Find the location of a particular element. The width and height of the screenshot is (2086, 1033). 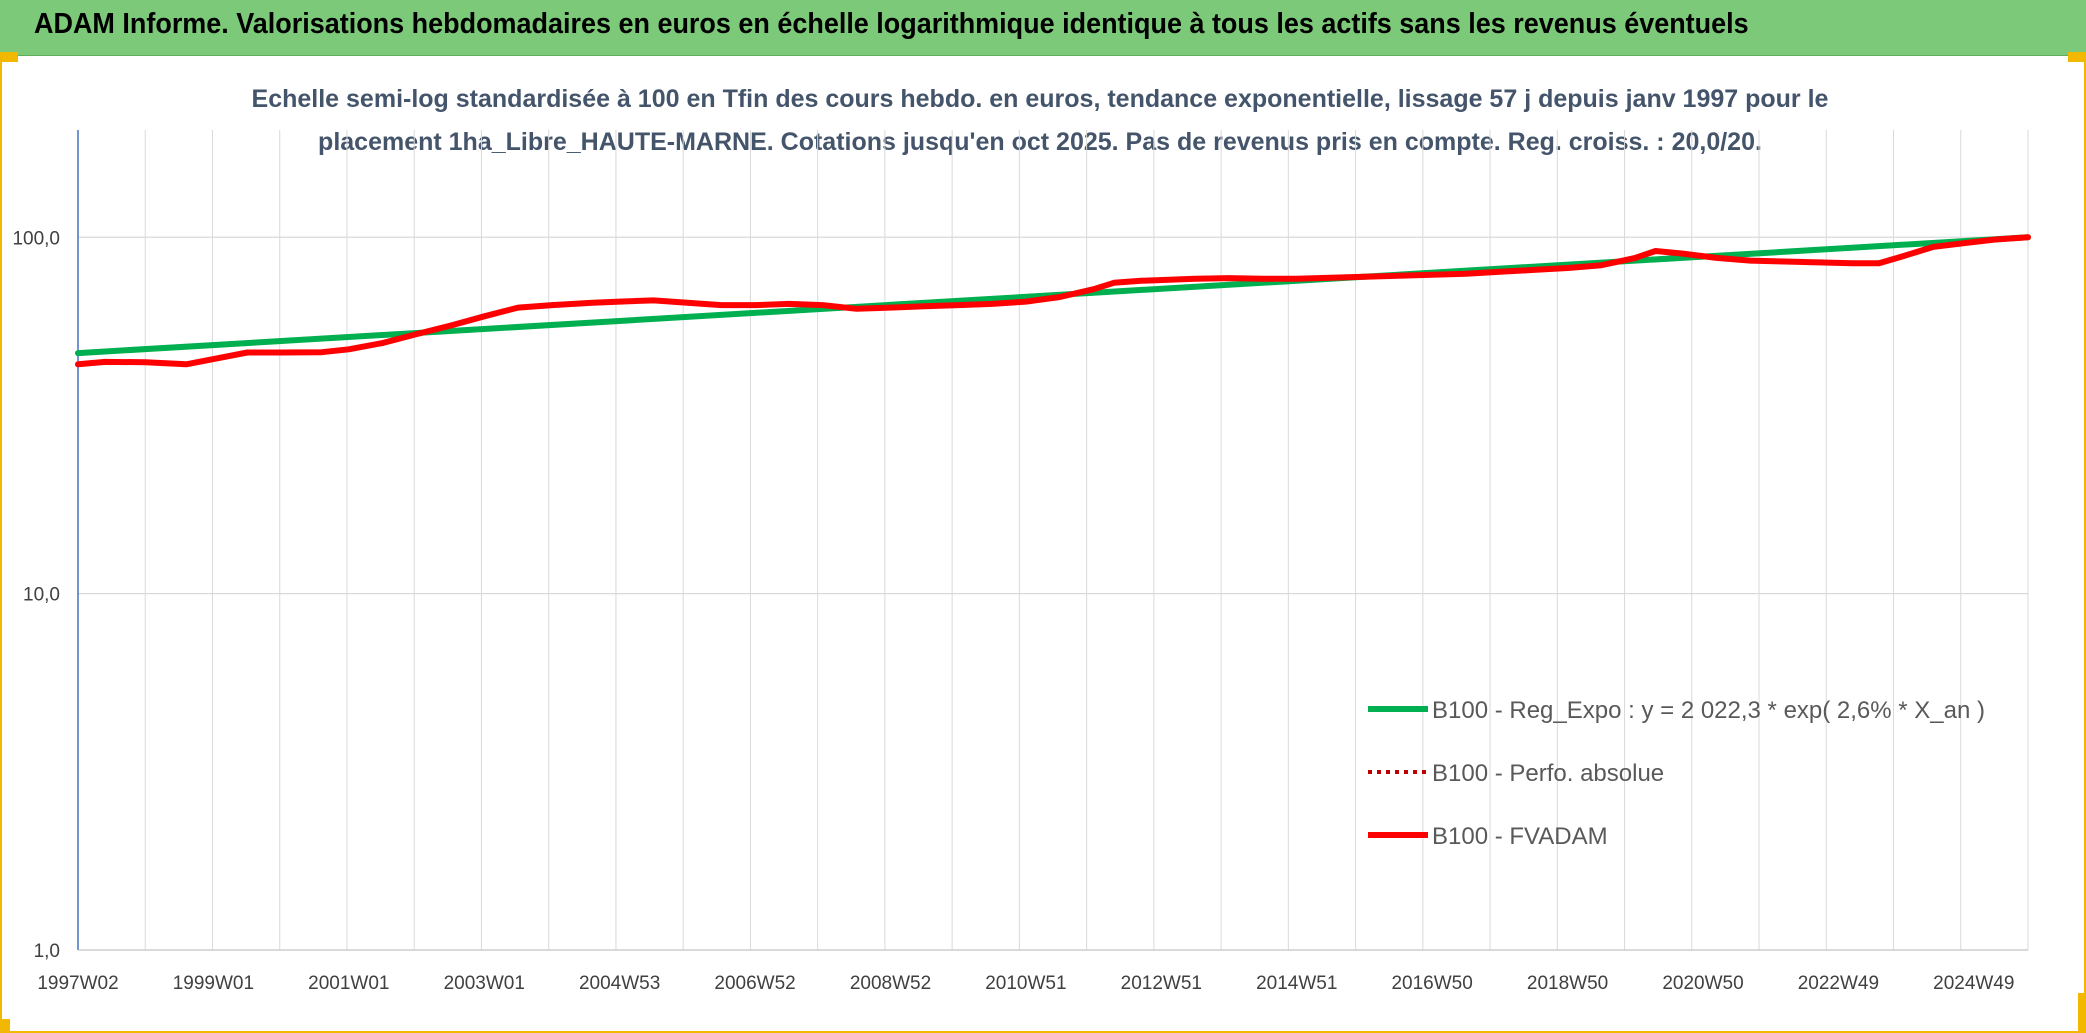

frame-corner-bottom-right is located at coordinates (2082, 1013).